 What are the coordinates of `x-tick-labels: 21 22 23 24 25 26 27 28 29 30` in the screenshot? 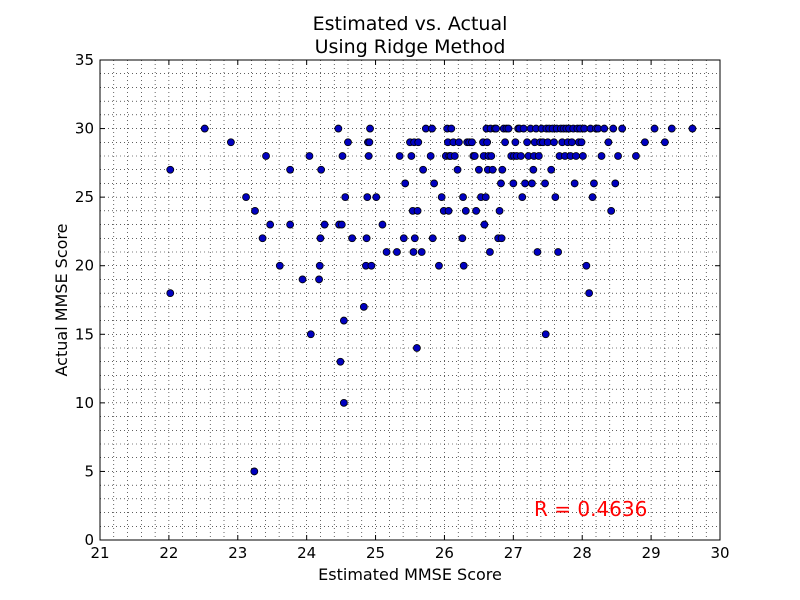 It's located at (409, 553).